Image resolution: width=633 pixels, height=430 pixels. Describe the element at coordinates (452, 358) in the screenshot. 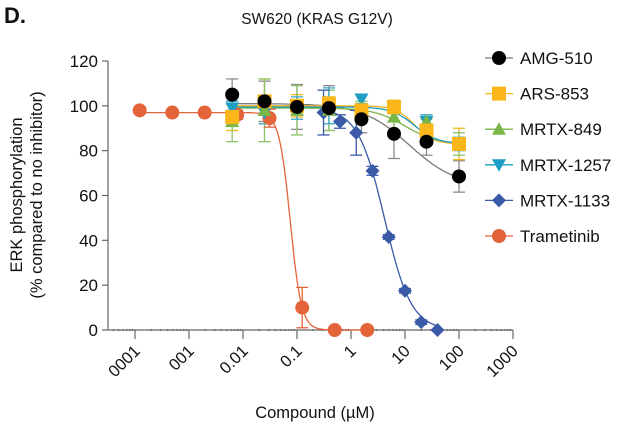

I see `x-tick-label: 100` at that location.